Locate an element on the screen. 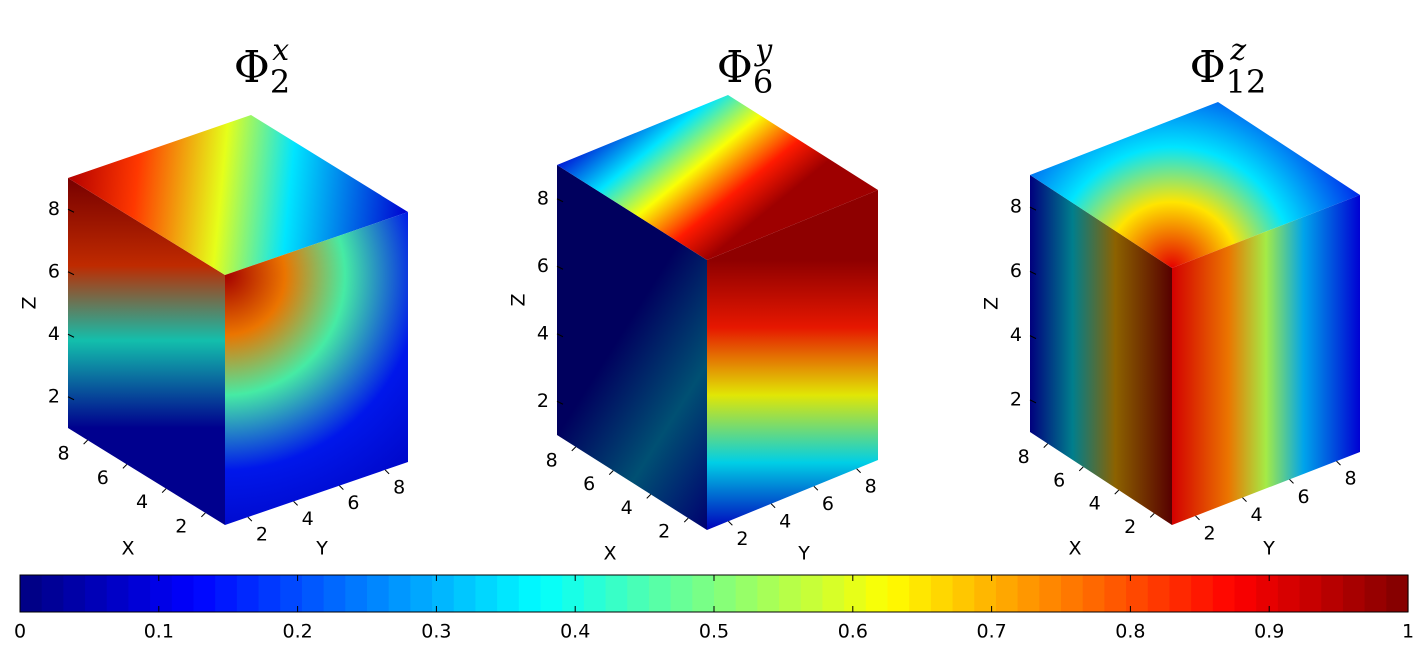  colorbar-tick-label: 0.3 is located at coordinates (436, 632).